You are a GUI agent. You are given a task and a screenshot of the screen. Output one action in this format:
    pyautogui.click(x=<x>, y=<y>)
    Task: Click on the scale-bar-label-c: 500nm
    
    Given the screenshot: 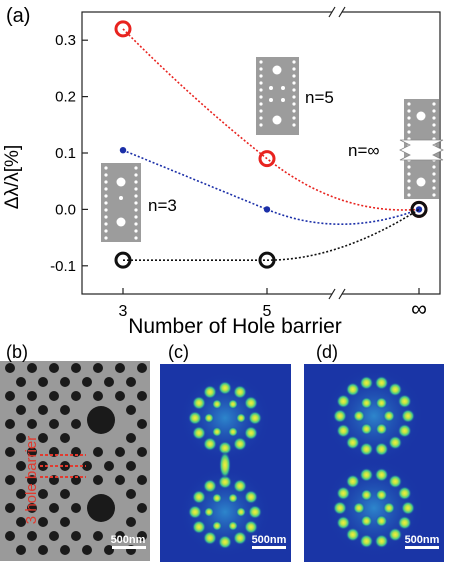 What is the action you would take?
    pyautogui.click(x=269, y=540)
    